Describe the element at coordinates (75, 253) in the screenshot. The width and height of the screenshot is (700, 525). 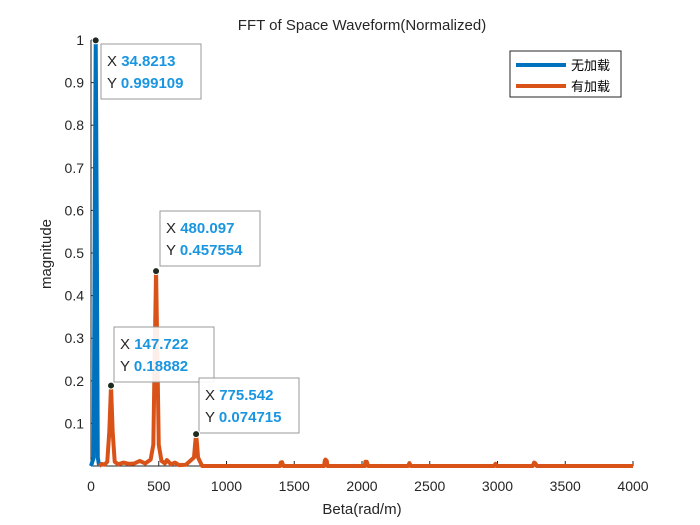
I see `y-tick-label: 0.5` at that location.